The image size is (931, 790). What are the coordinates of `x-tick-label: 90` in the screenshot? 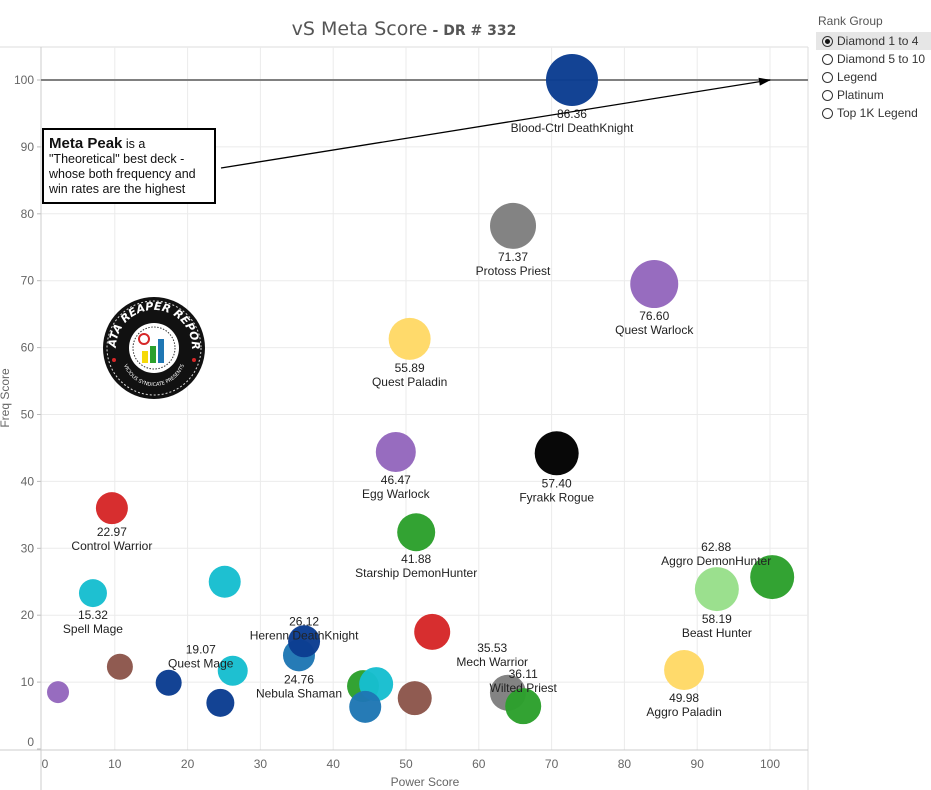 It's located at (698, 764).